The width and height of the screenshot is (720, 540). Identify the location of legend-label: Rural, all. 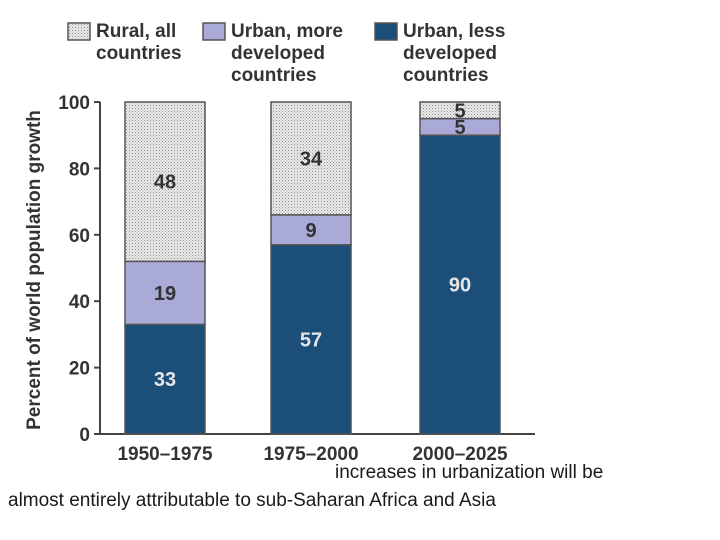
(136, 31).